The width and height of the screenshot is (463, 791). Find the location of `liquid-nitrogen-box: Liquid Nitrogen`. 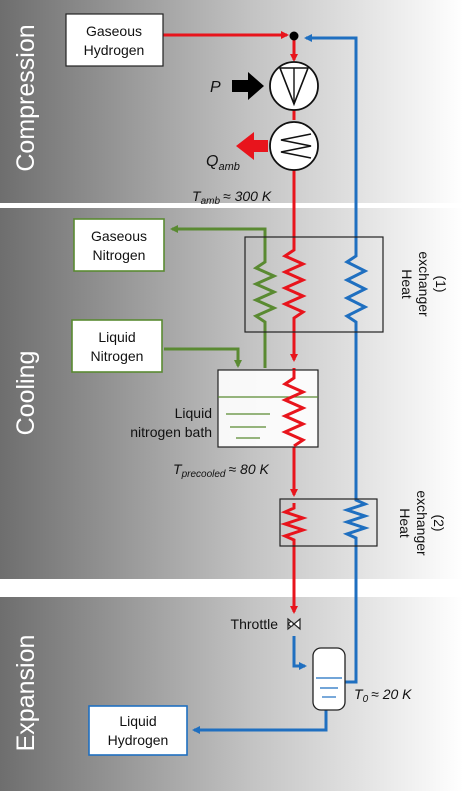

liquid-nitrogen-box: Liquid Nitrogen is located at coordinates (117, 346).